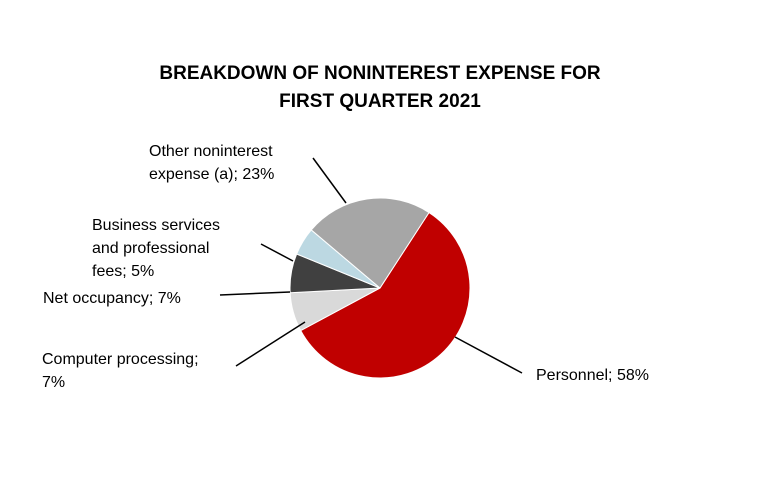  What do you see at coordinates (270, 344) in the screenshot?
I see `leader-line-computer-processing` at bounding box center [270, 344].